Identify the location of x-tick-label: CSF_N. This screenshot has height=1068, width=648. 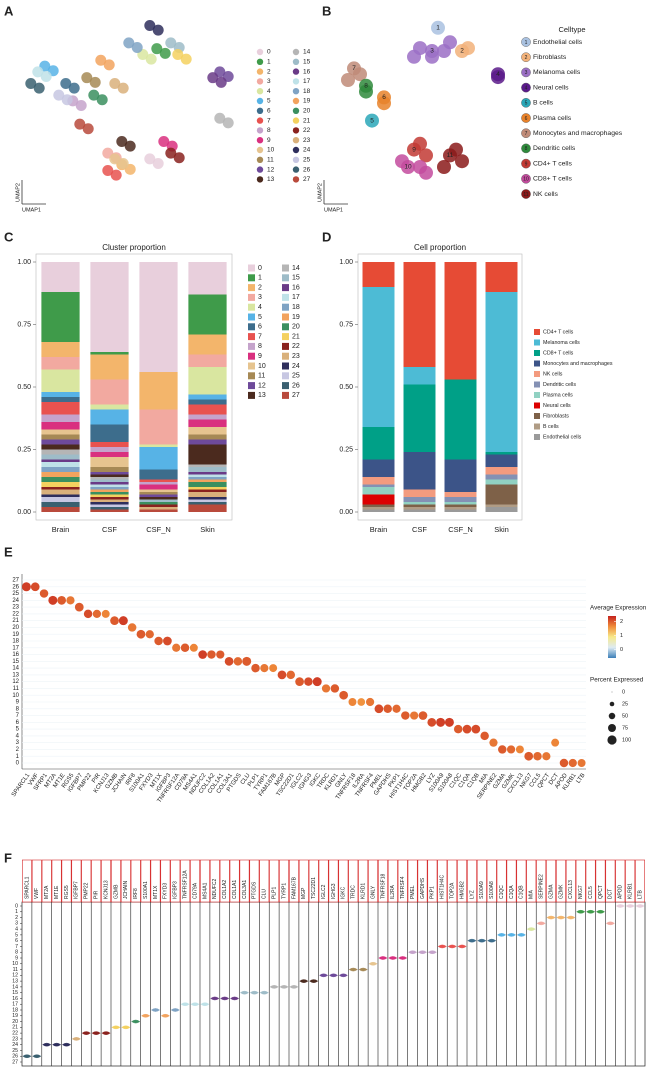
(460, 529).